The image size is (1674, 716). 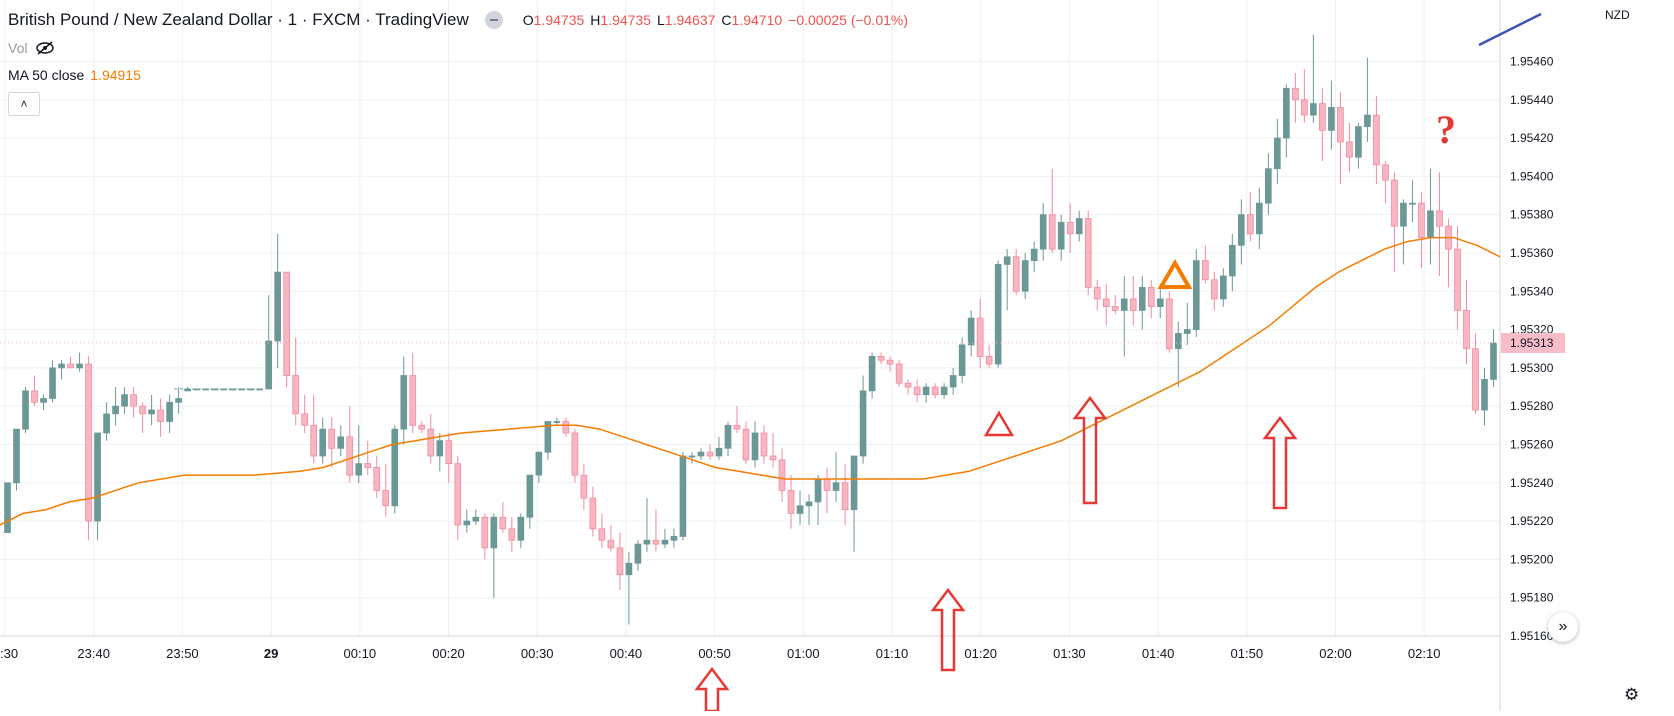 What do you see at coordinates (1617, 15) in the screenshot?
I see `currency-label: NZD` at bounding box center [1617, 15].